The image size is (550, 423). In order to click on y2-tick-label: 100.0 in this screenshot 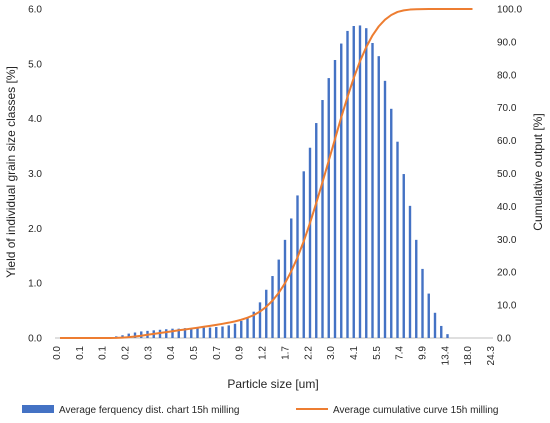, I will do `click(509, 10)`.